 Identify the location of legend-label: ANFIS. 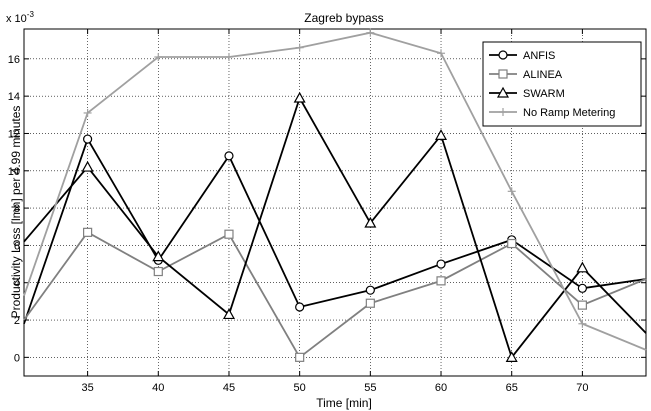
(539, 56).